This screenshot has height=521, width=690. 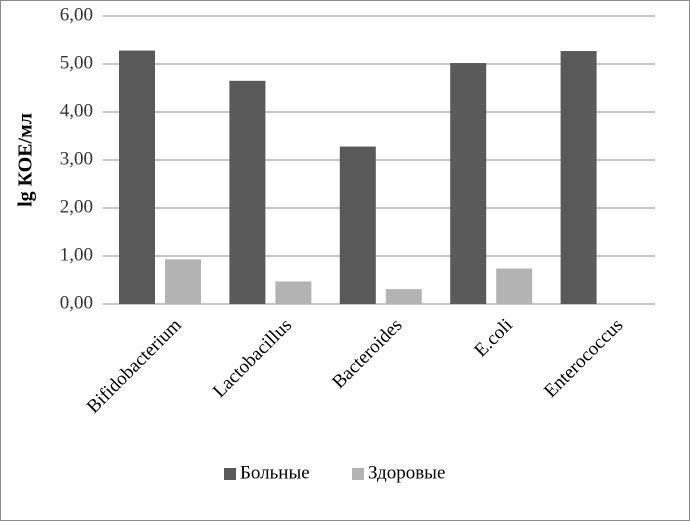 What do you see at coordinates (76, 14) in the screenshot?
I see `y-tick-label: 6,00` at bounding box center [76, 14].